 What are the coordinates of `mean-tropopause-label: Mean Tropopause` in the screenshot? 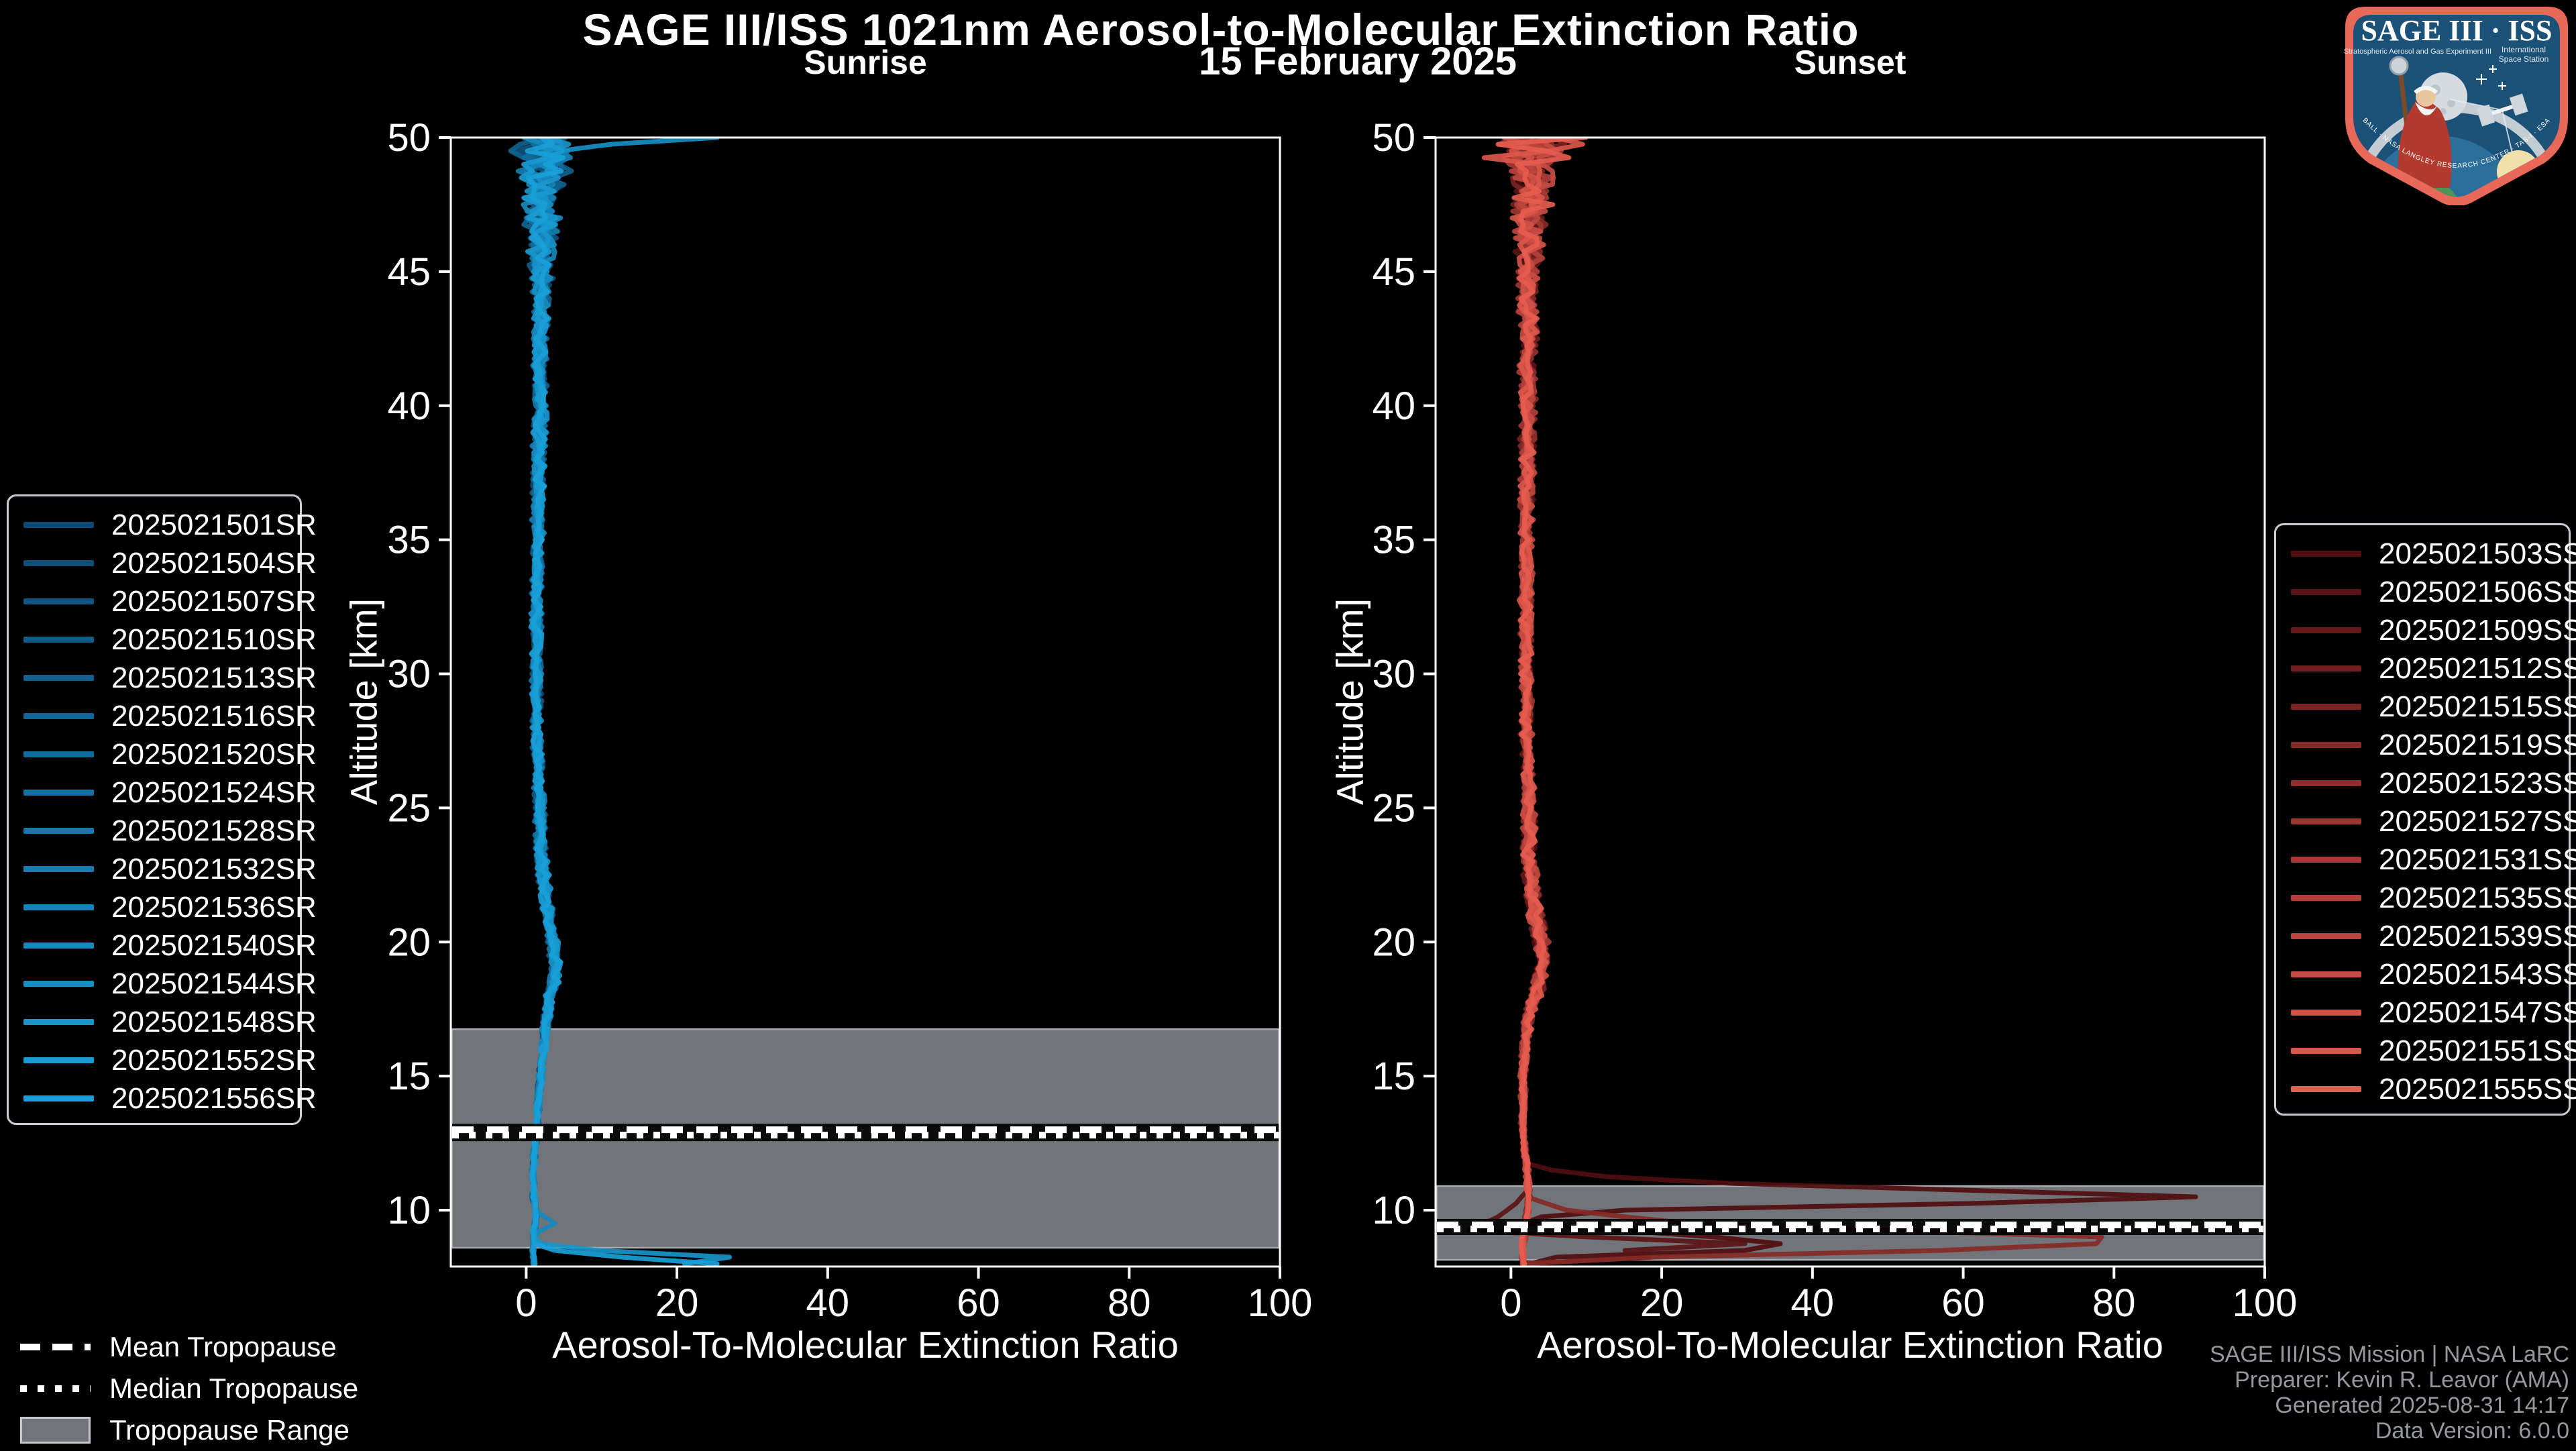 It's located at (223, 1346).